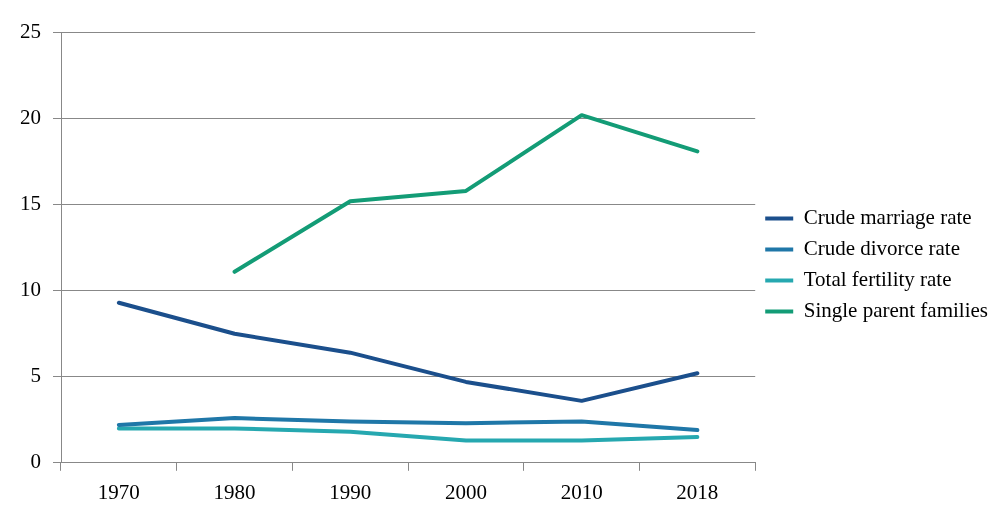 The image size is (1006, 524). Describe the element at coordinates (118, 491) in the screenshot. I see `x-tick-label: 1970` at that location.